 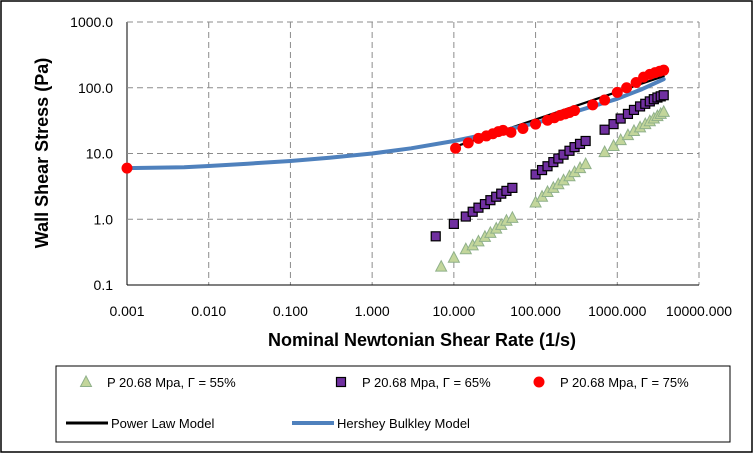 What do you see at coordinates (42, 153) in the screenshot?
I see `y-axis-title: Wall Shear Stress (Pa)` at bounding box center [42, 153].